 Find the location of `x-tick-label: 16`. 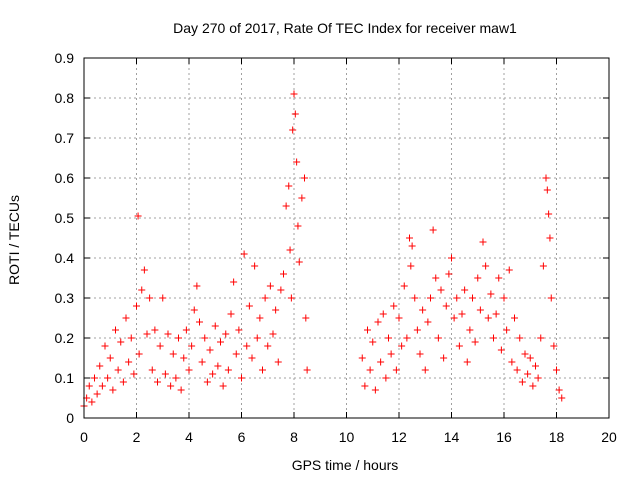

x-tick-label: 16 is located at coordinates (504, 437).